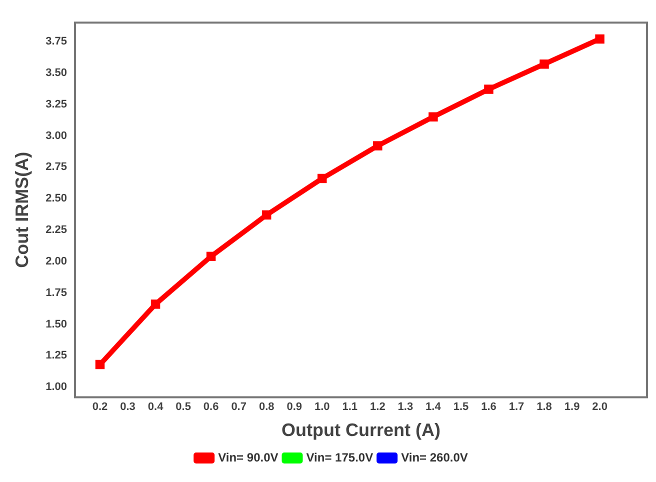 Image resolution: width=656 pixels, height=482 pixels. What do you see at coordinates (434, 457) in the screenshot?
I see `legend-label: Vin= 260.0V` at bounding box center [434, 457].